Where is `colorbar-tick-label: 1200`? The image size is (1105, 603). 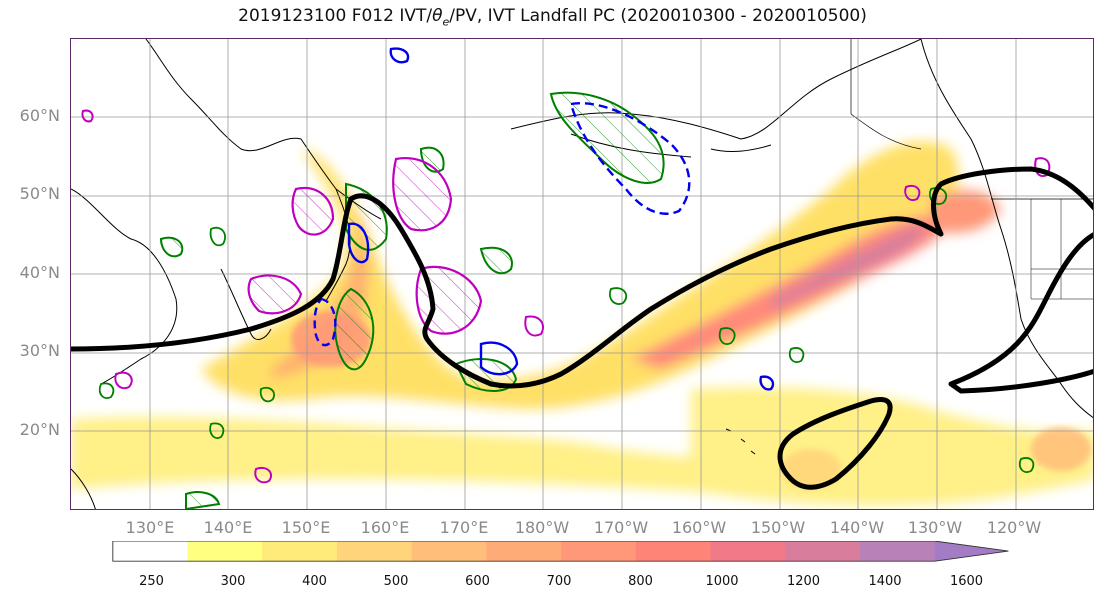 colorbar-tick-label: 1200 is located at coordinates (803, 581).